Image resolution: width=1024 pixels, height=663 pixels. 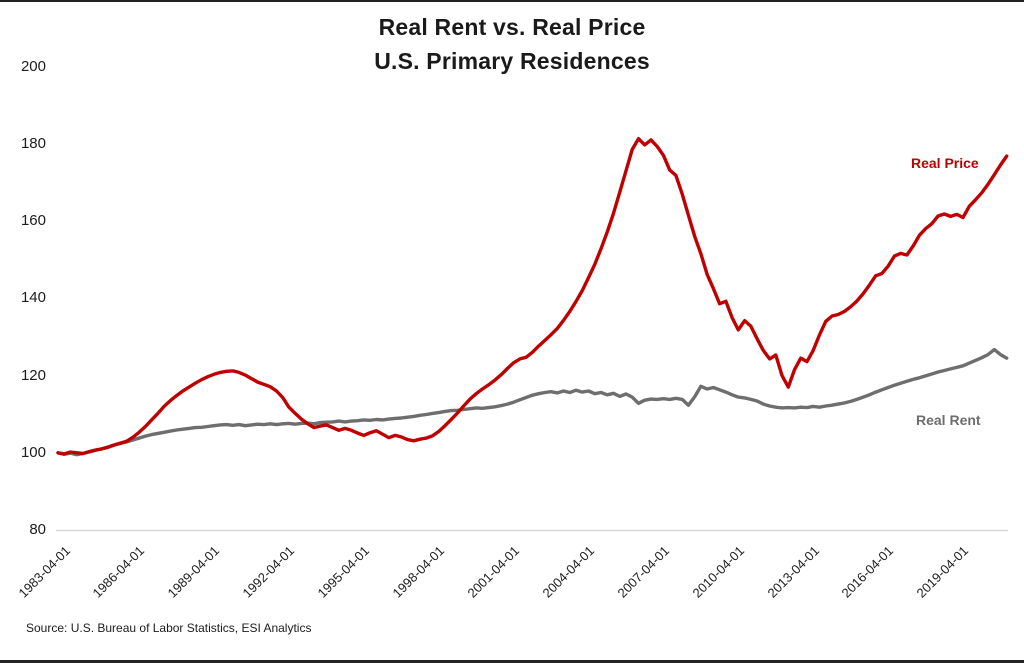 I want to click on y-tick-label-160: 160, so click(x=33, y=220).